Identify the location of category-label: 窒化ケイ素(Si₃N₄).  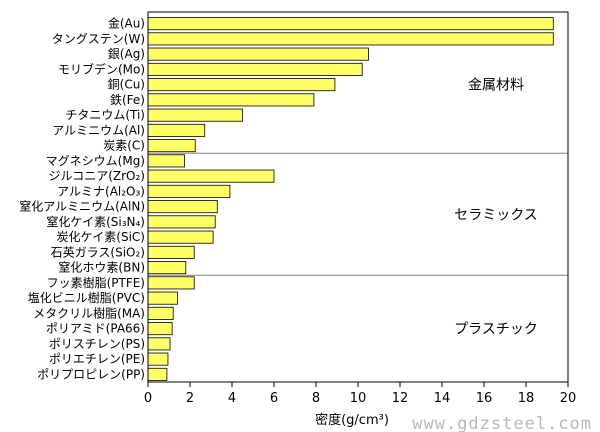
(95, 221).